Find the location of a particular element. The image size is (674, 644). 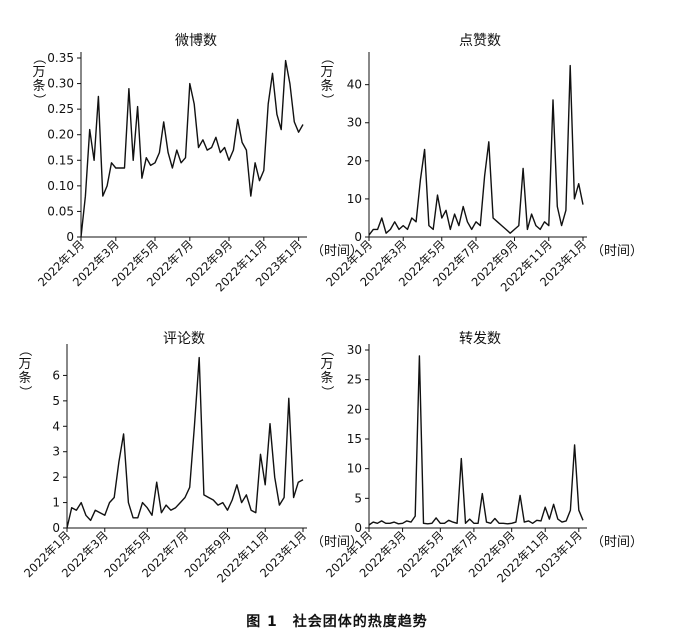

y-tick-label: 0.15 is located at coordinates (60, 160).